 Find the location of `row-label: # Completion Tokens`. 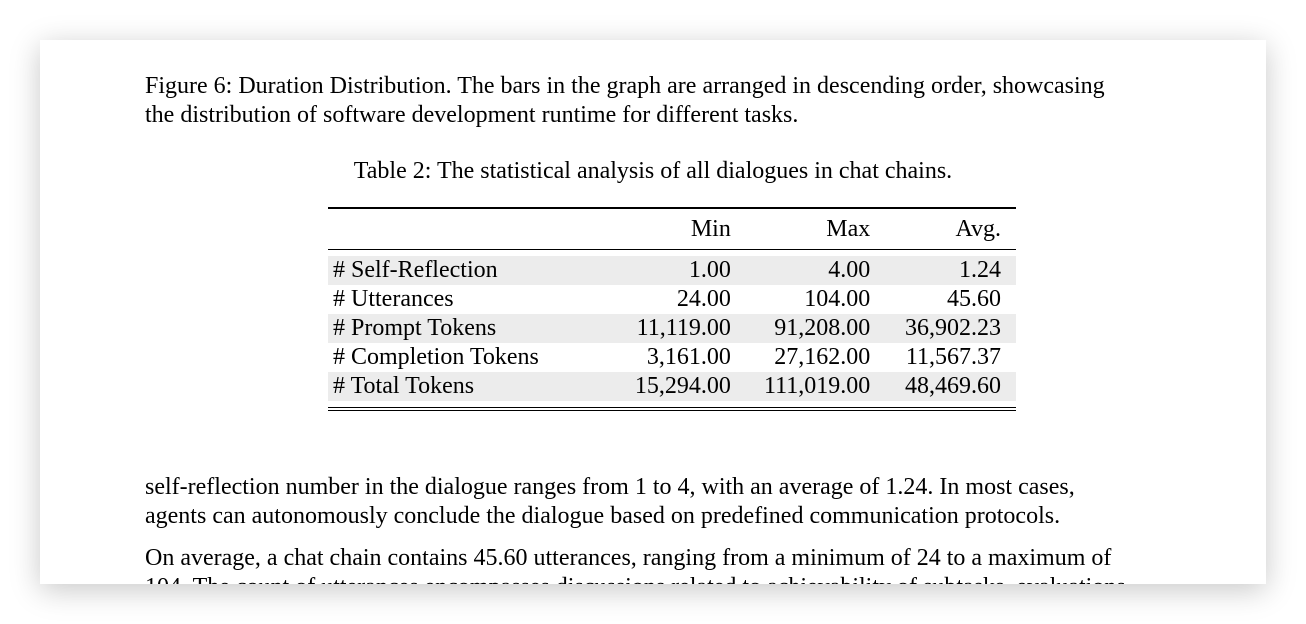

row-label: # Completion Tokens is located at coordinates (436, 357).